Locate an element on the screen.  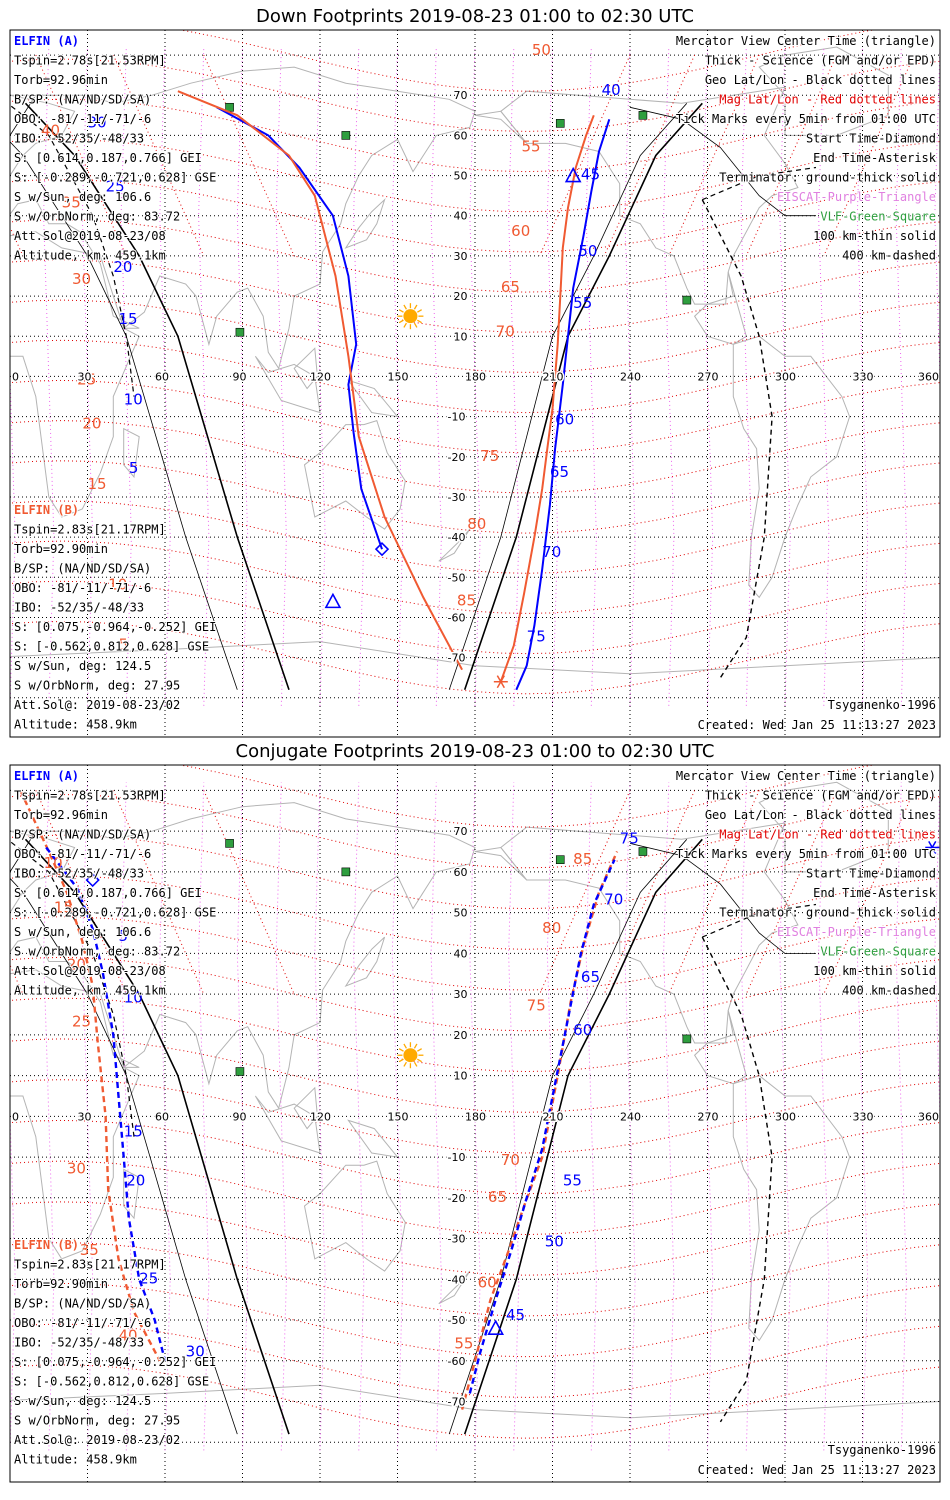
lon-tick-label: 210 is located at coordinates (553, 376).